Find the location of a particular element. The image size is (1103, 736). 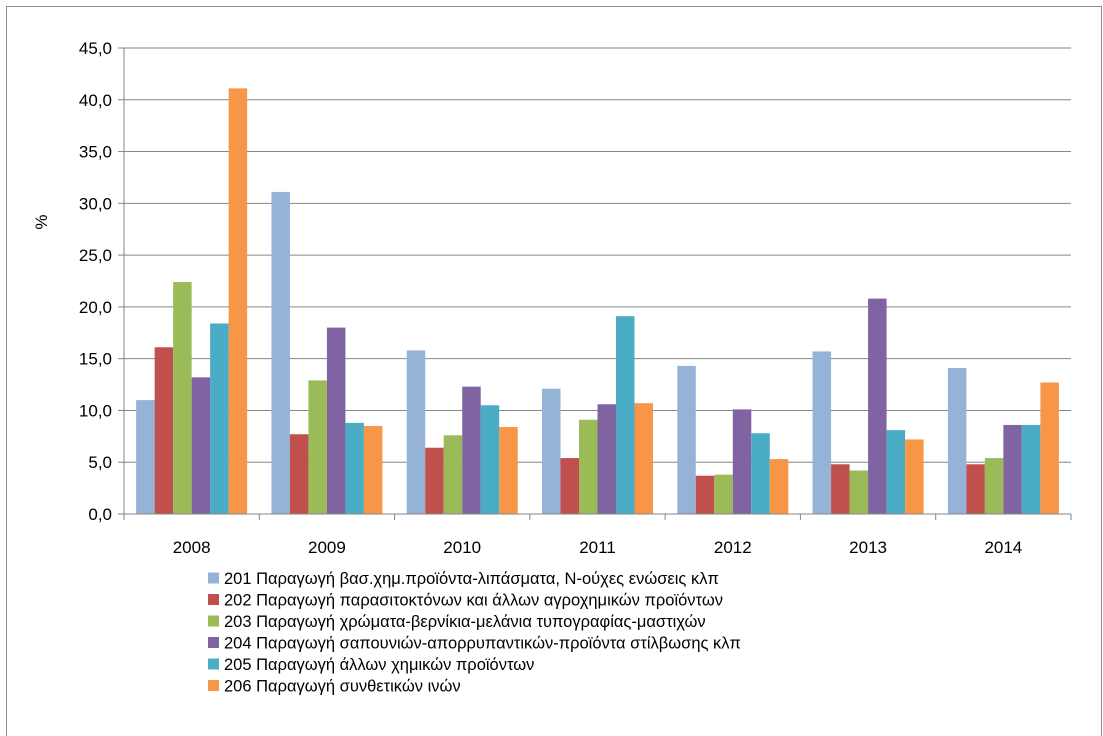

legend-label: 205 Παραγωγή άλλων χημικών προϊόντων is located at coordinates (379, 665).